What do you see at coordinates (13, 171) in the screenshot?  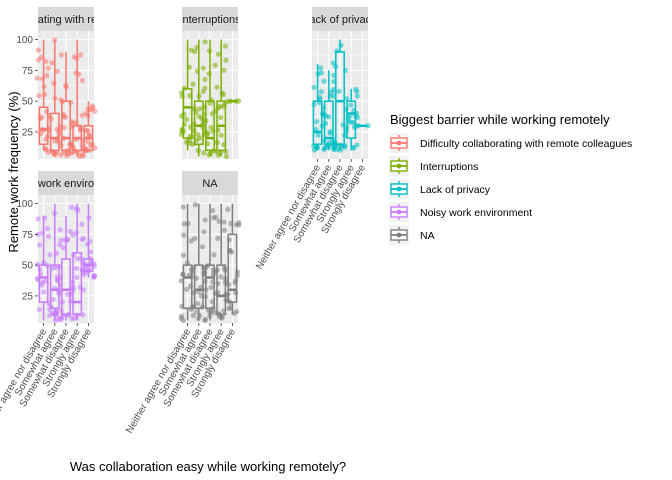 I see `y-axis-title: Remote work frequency (%)` at bounding box center [13, 171].